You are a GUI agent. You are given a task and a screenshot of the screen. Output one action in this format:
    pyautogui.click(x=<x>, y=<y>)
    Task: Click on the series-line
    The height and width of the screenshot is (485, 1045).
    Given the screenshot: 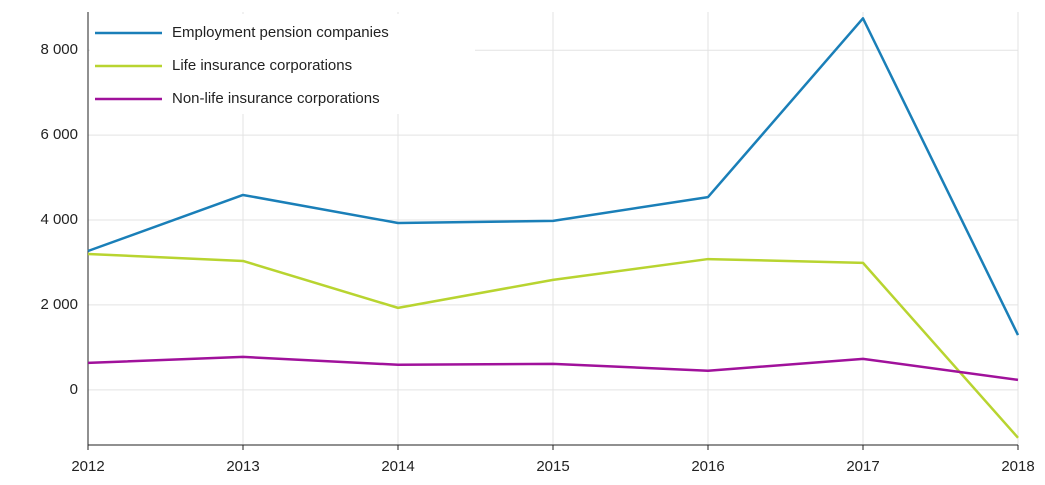 What is the action you would take?
    pyautogui.click(x=553, y=368)
    